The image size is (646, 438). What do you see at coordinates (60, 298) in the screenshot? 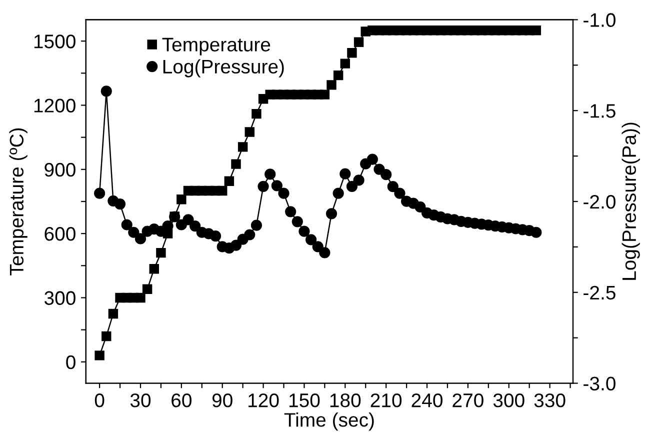
I see `y-tick-label: 300` at bounding box center [60, 298].